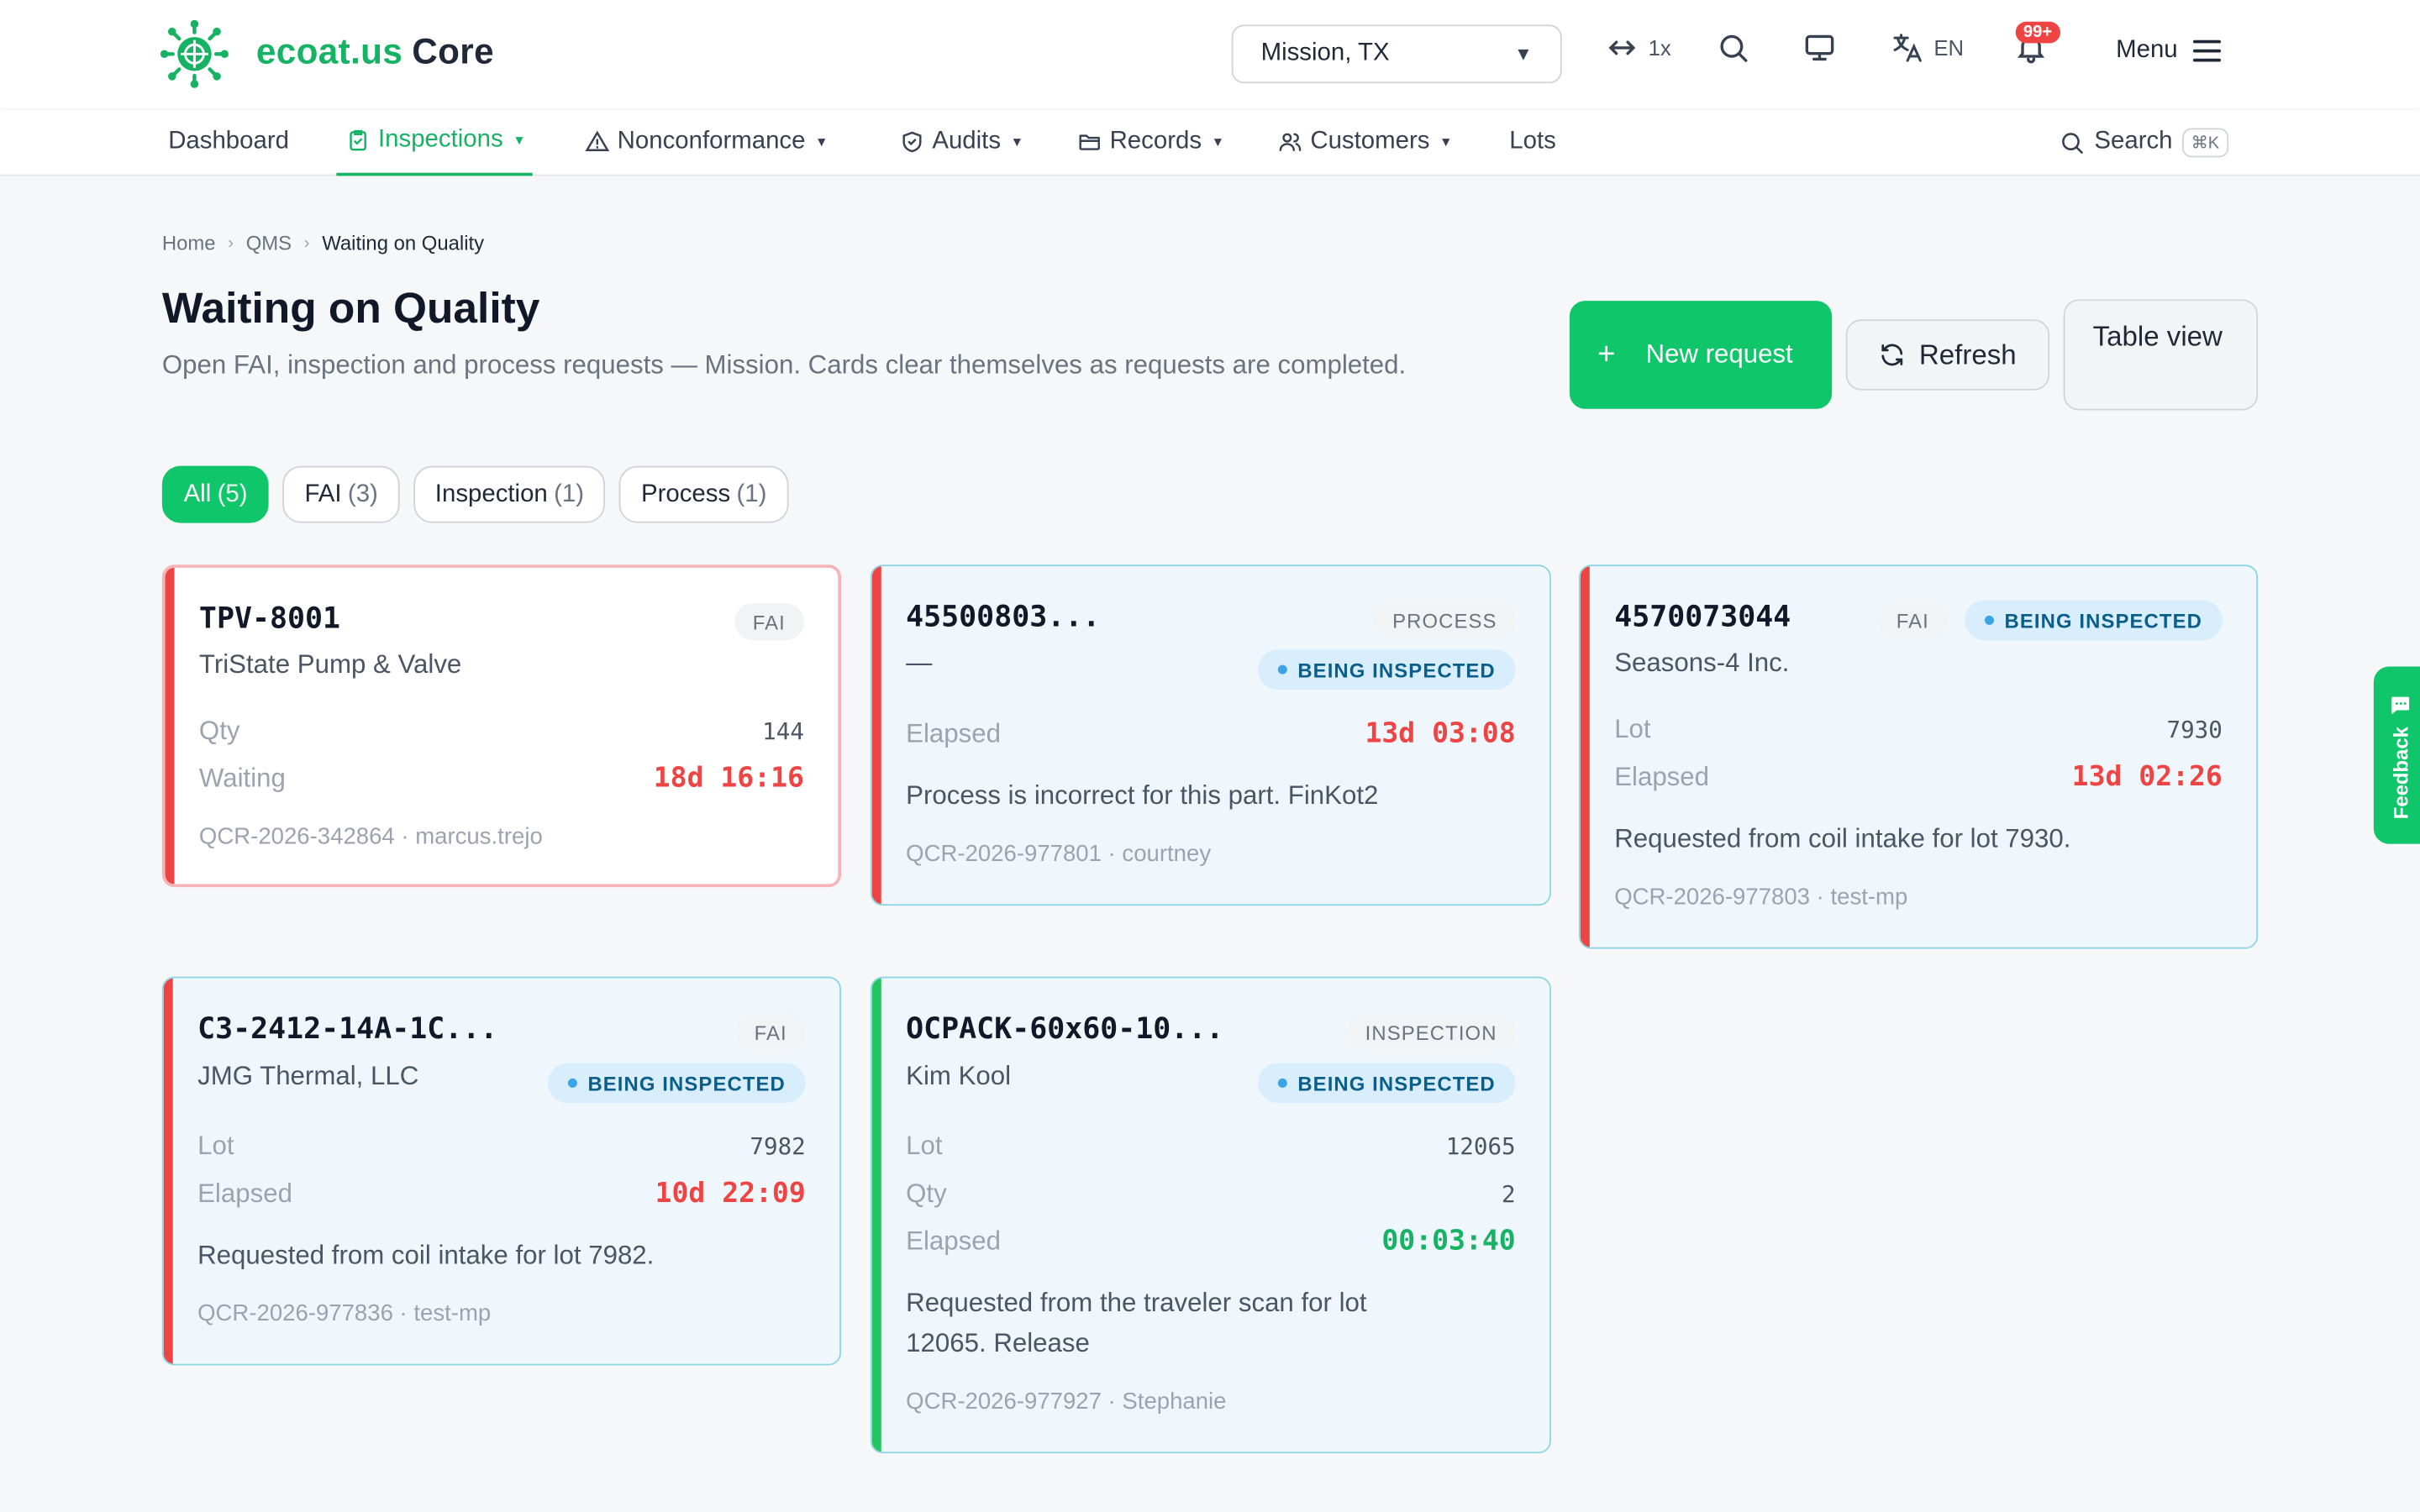 Image resolution: width=2420 pixels, height=1512 pixels. Describe the element at coordinates (501, 1146) in the screenshot. I see `card-row-lot: Lot 7982` at that location.